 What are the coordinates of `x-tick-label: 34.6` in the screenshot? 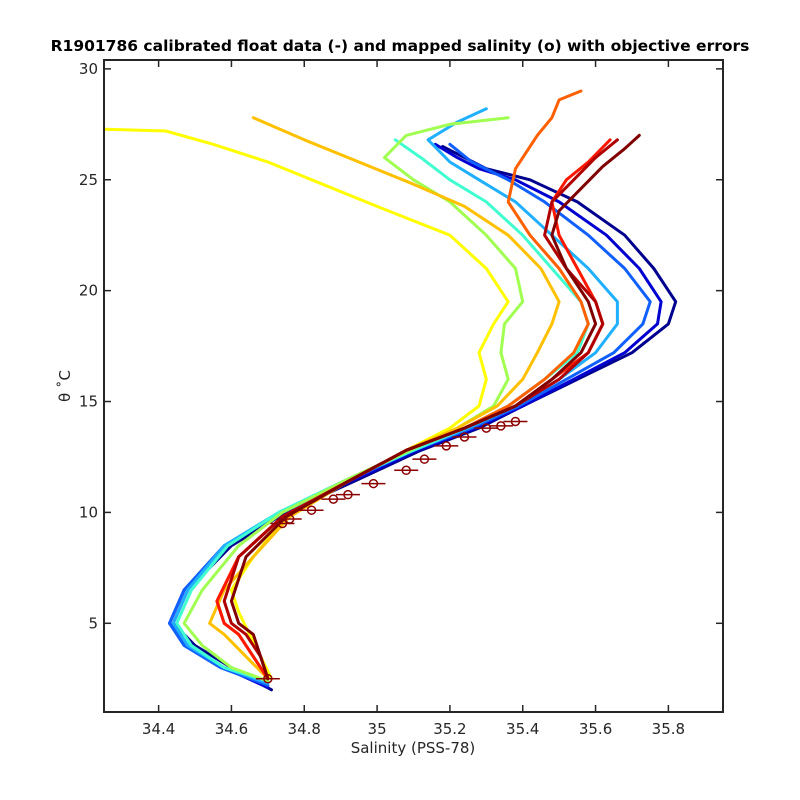 It's located at (231, 729).